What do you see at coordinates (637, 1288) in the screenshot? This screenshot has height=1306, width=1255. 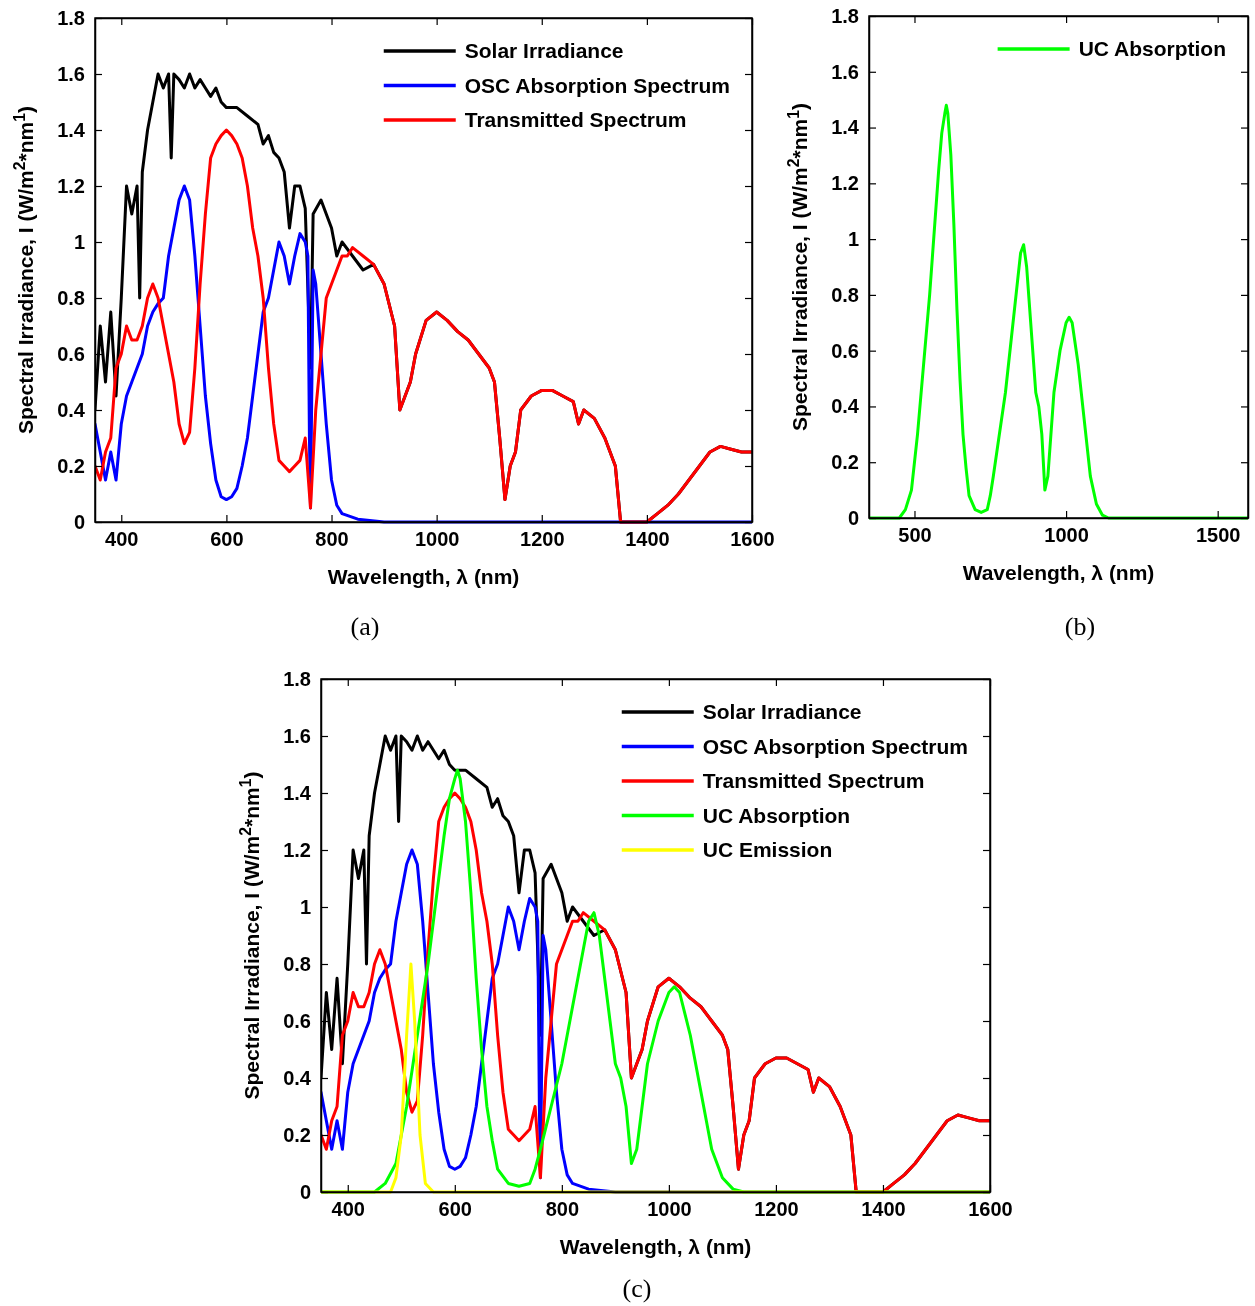 I see `text: (c)` at bounding box center [637, 1288].